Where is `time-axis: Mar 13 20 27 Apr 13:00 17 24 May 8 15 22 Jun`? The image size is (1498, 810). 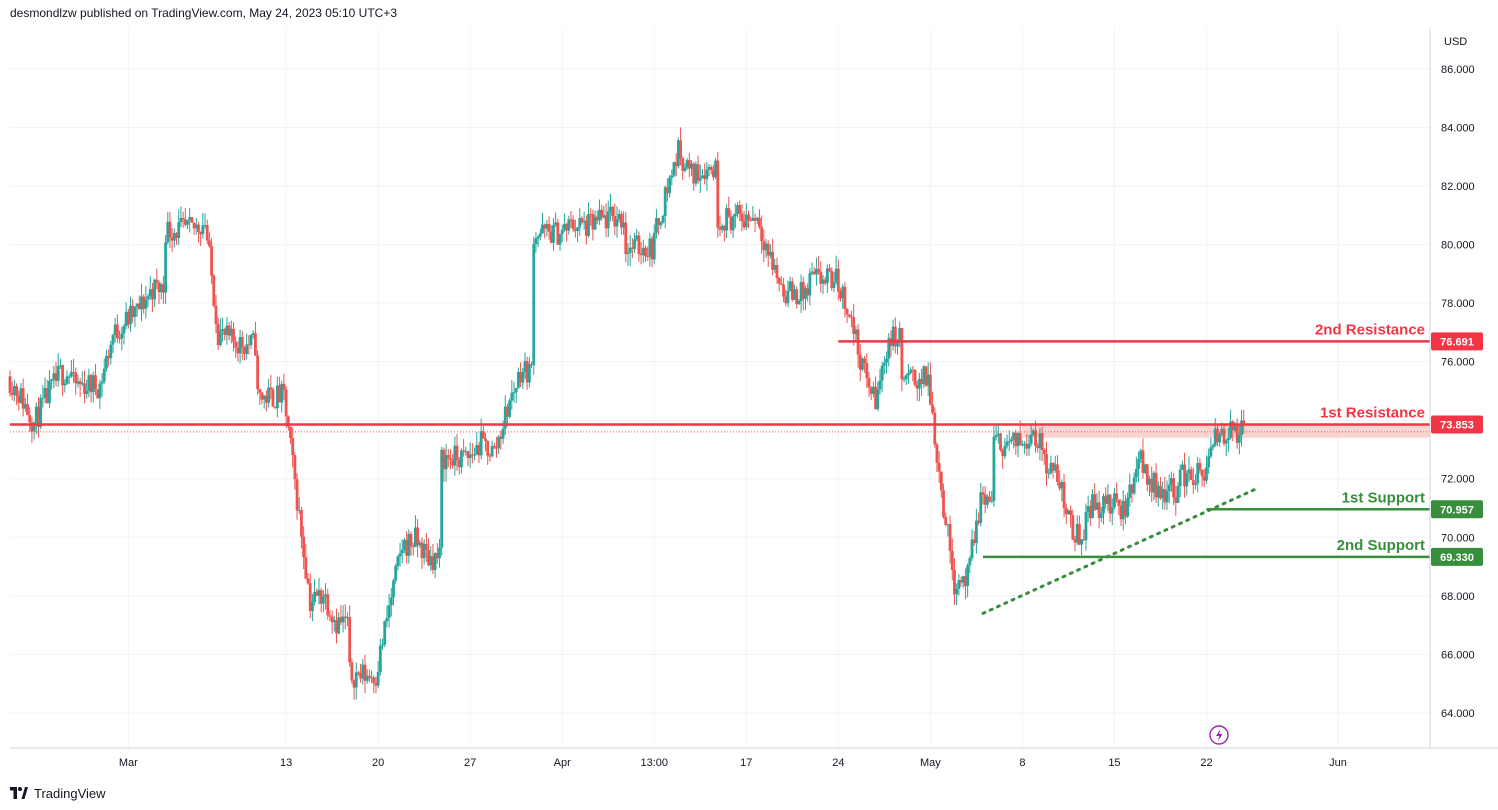 time-axis: Mar 13 20 27 Apr 13:00 17 24 May 8 15 22 Jun is located at coordinates (733, 763).